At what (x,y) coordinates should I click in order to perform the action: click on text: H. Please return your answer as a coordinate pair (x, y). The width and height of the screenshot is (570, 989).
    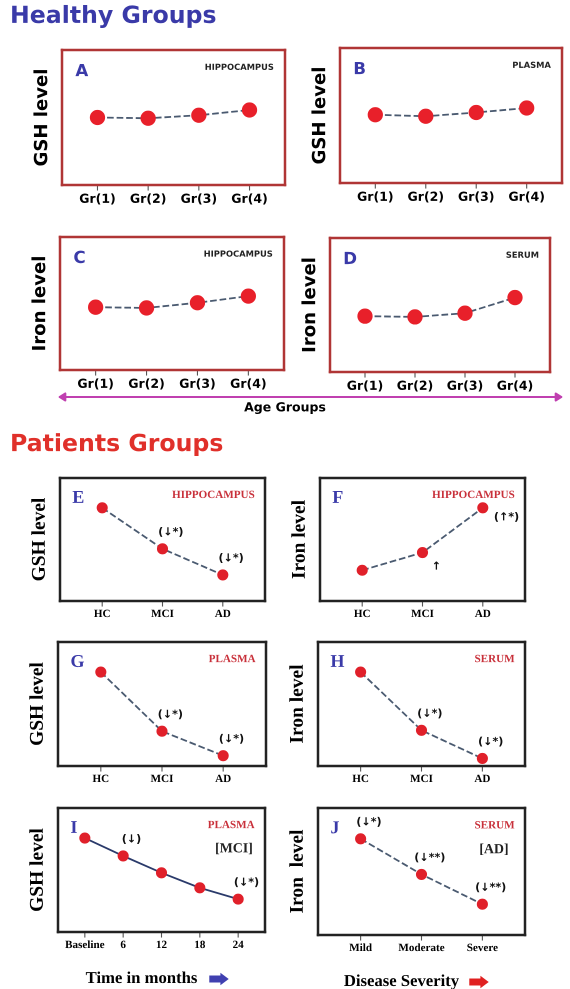
    Looking at the image, I should click on (337, 661).